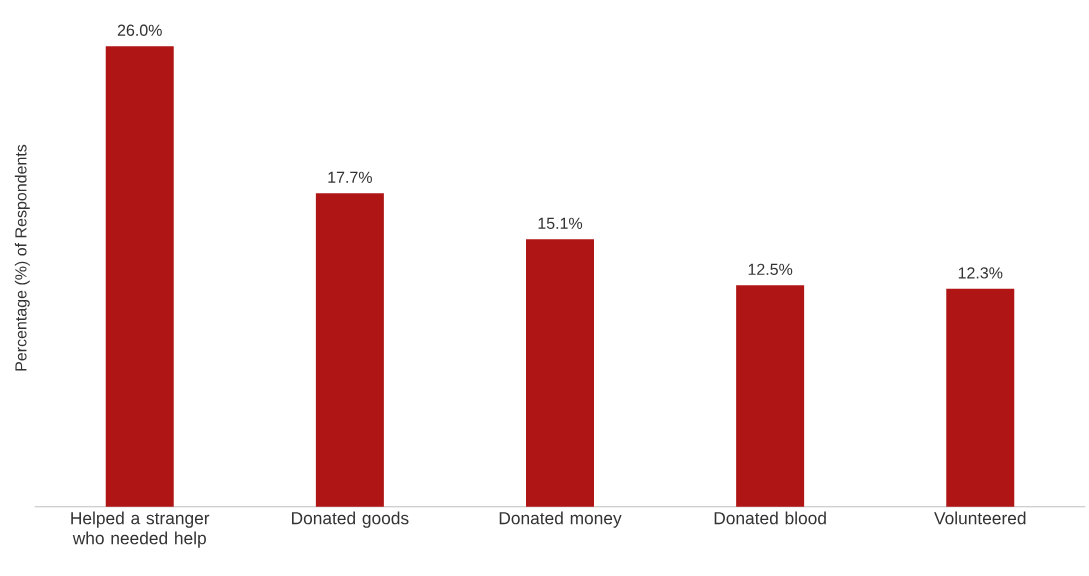 Image resolution: width=1089 pixels, height=576 pixels. What do you see at coordinates (139, 30) in the screenshot?
I see `data-label: 26.0%` at bounding box center [139, 30].